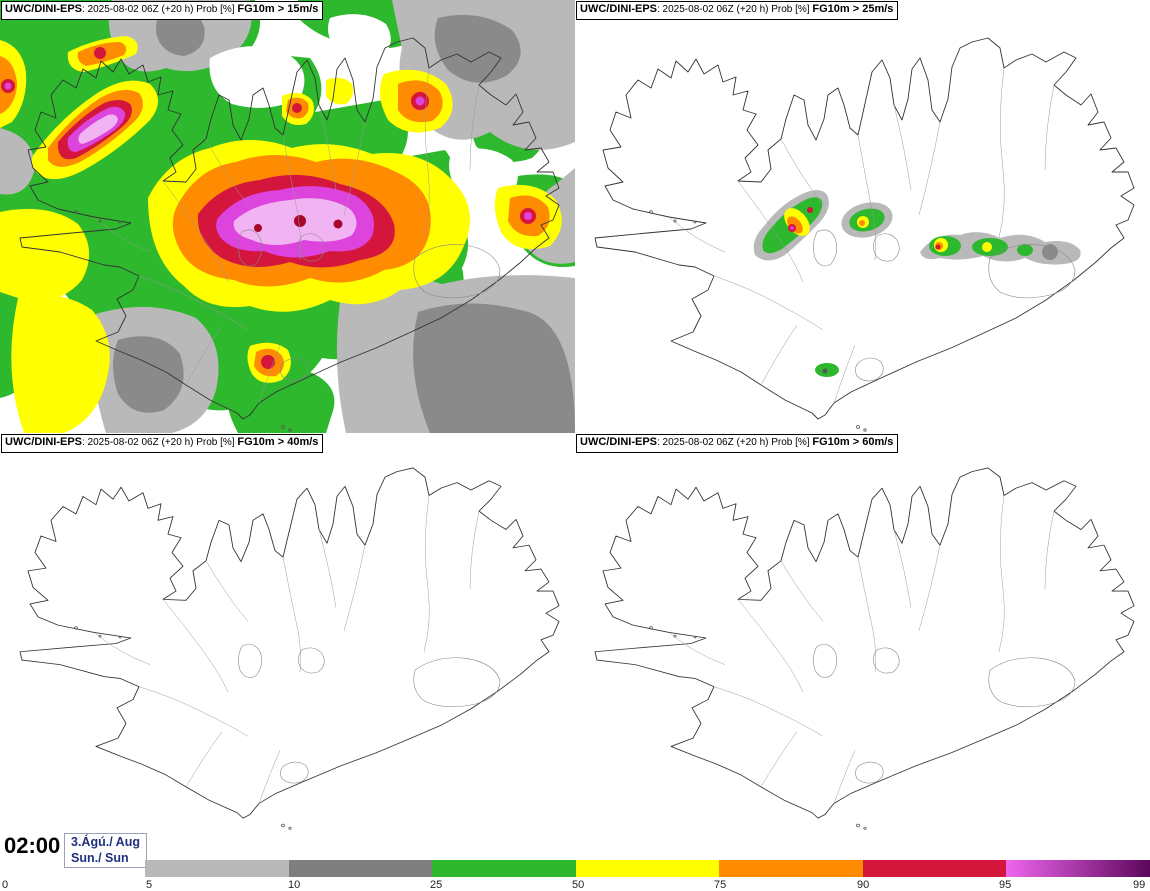  I want to click on legend-tick-label: 5, so click(149, 885).